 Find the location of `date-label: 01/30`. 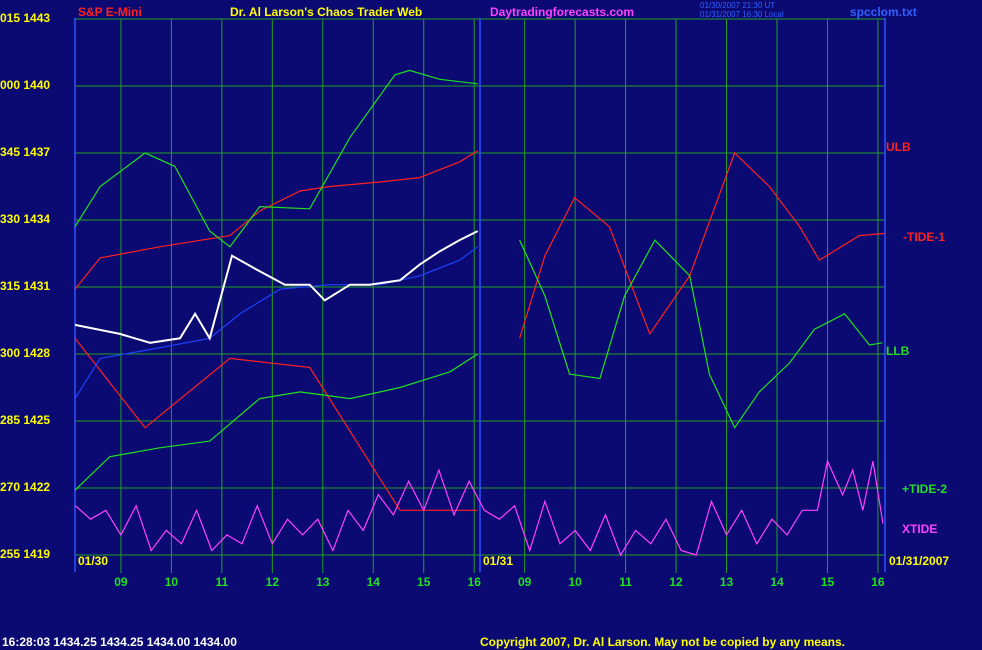

date-label: 01/30 is located at coordinates (93, 561).